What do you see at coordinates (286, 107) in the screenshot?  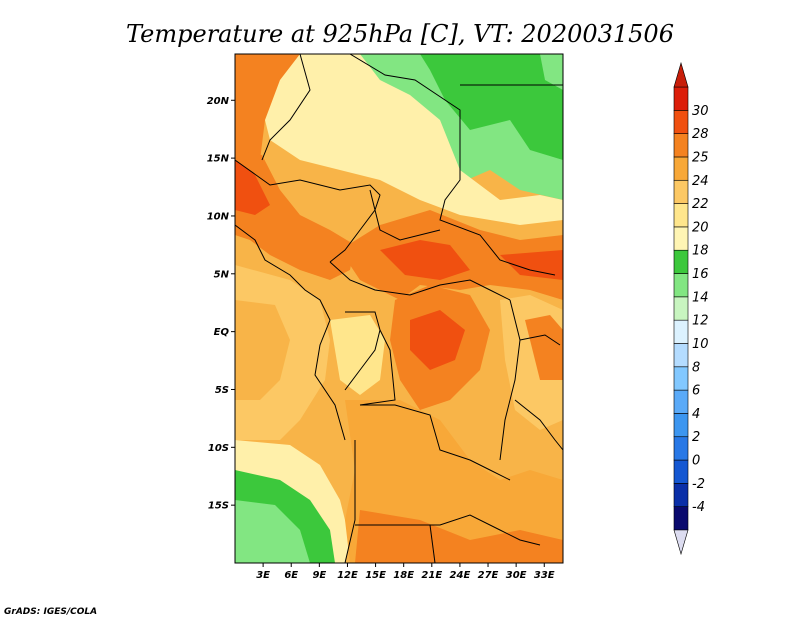 I see `border-west-sahara` at bounding box center [286, 107].